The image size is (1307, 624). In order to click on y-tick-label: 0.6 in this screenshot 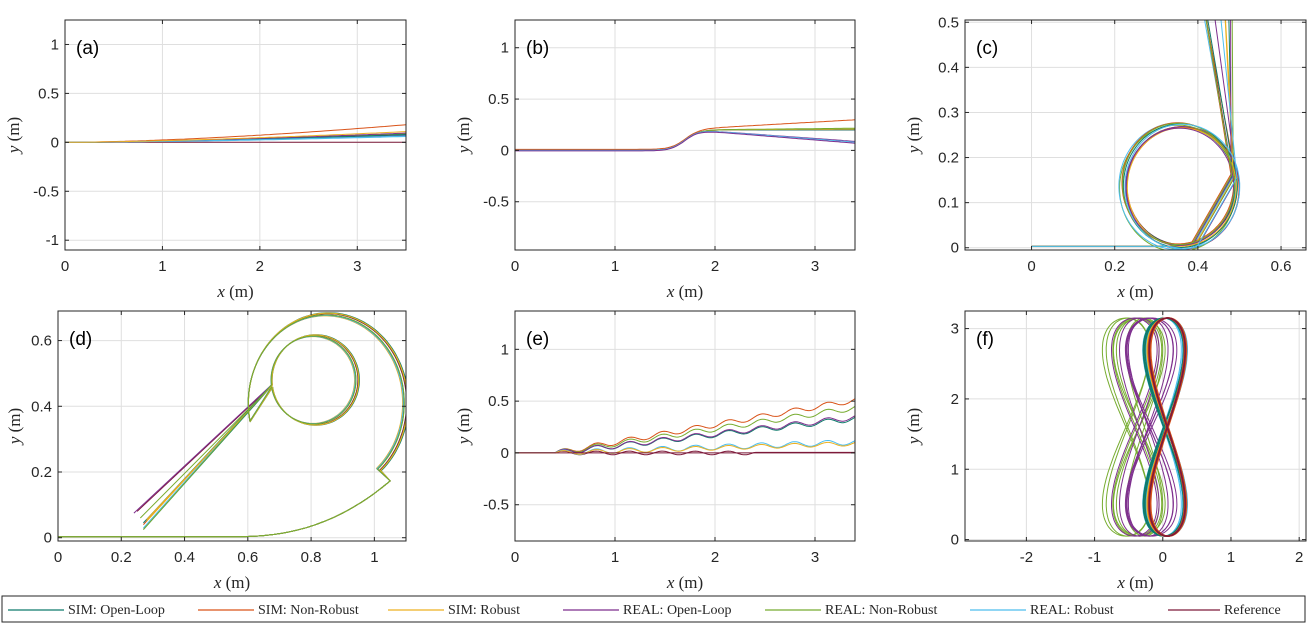, I will do `click(41, 341)`.